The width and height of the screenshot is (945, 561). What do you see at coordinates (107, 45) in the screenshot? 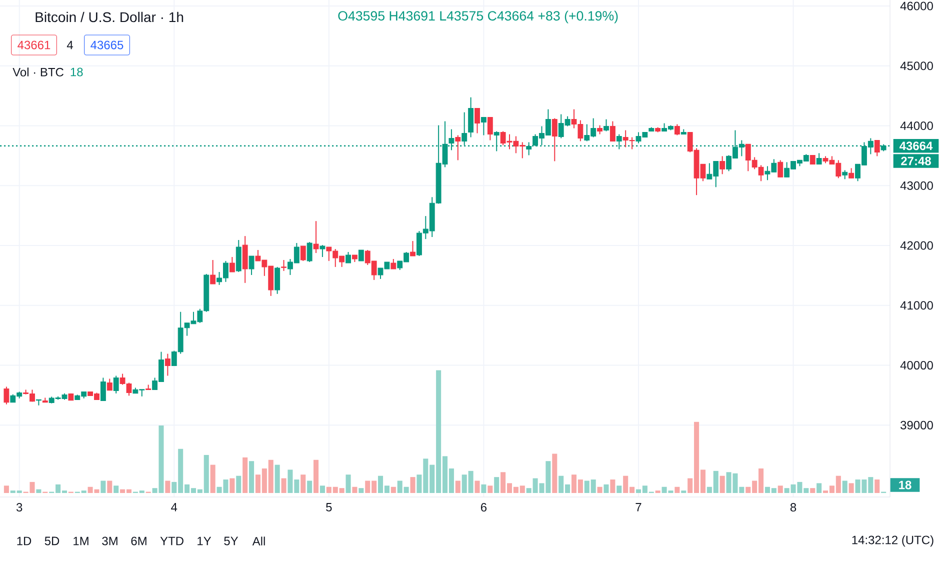
I see `annotation: 43665` at bounding box center [107, 45].